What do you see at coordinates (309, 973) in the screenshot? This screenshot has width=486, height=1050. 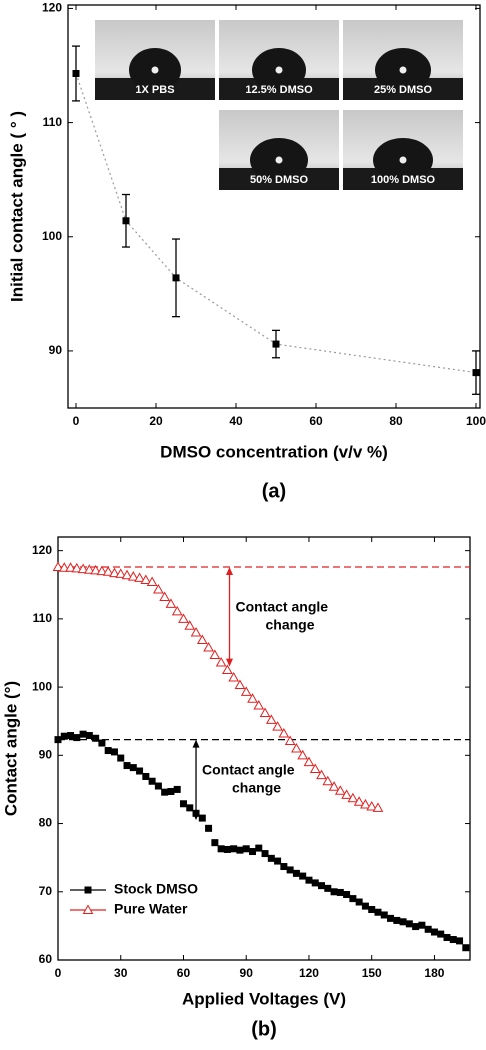 I see `x-tick-label: 120` at bounding box center [309, 973].